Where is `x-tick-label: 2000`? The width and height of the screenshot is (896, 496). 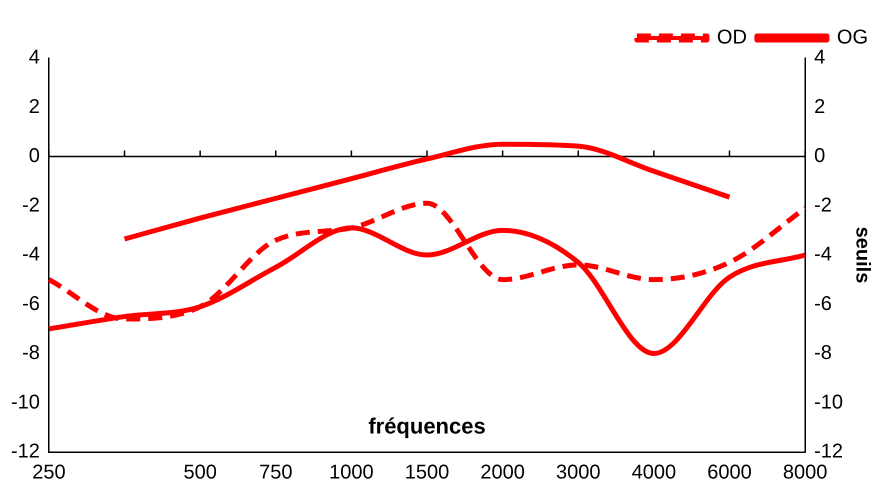
x-tick-label: 2000 is located at coordinates (502, 473).